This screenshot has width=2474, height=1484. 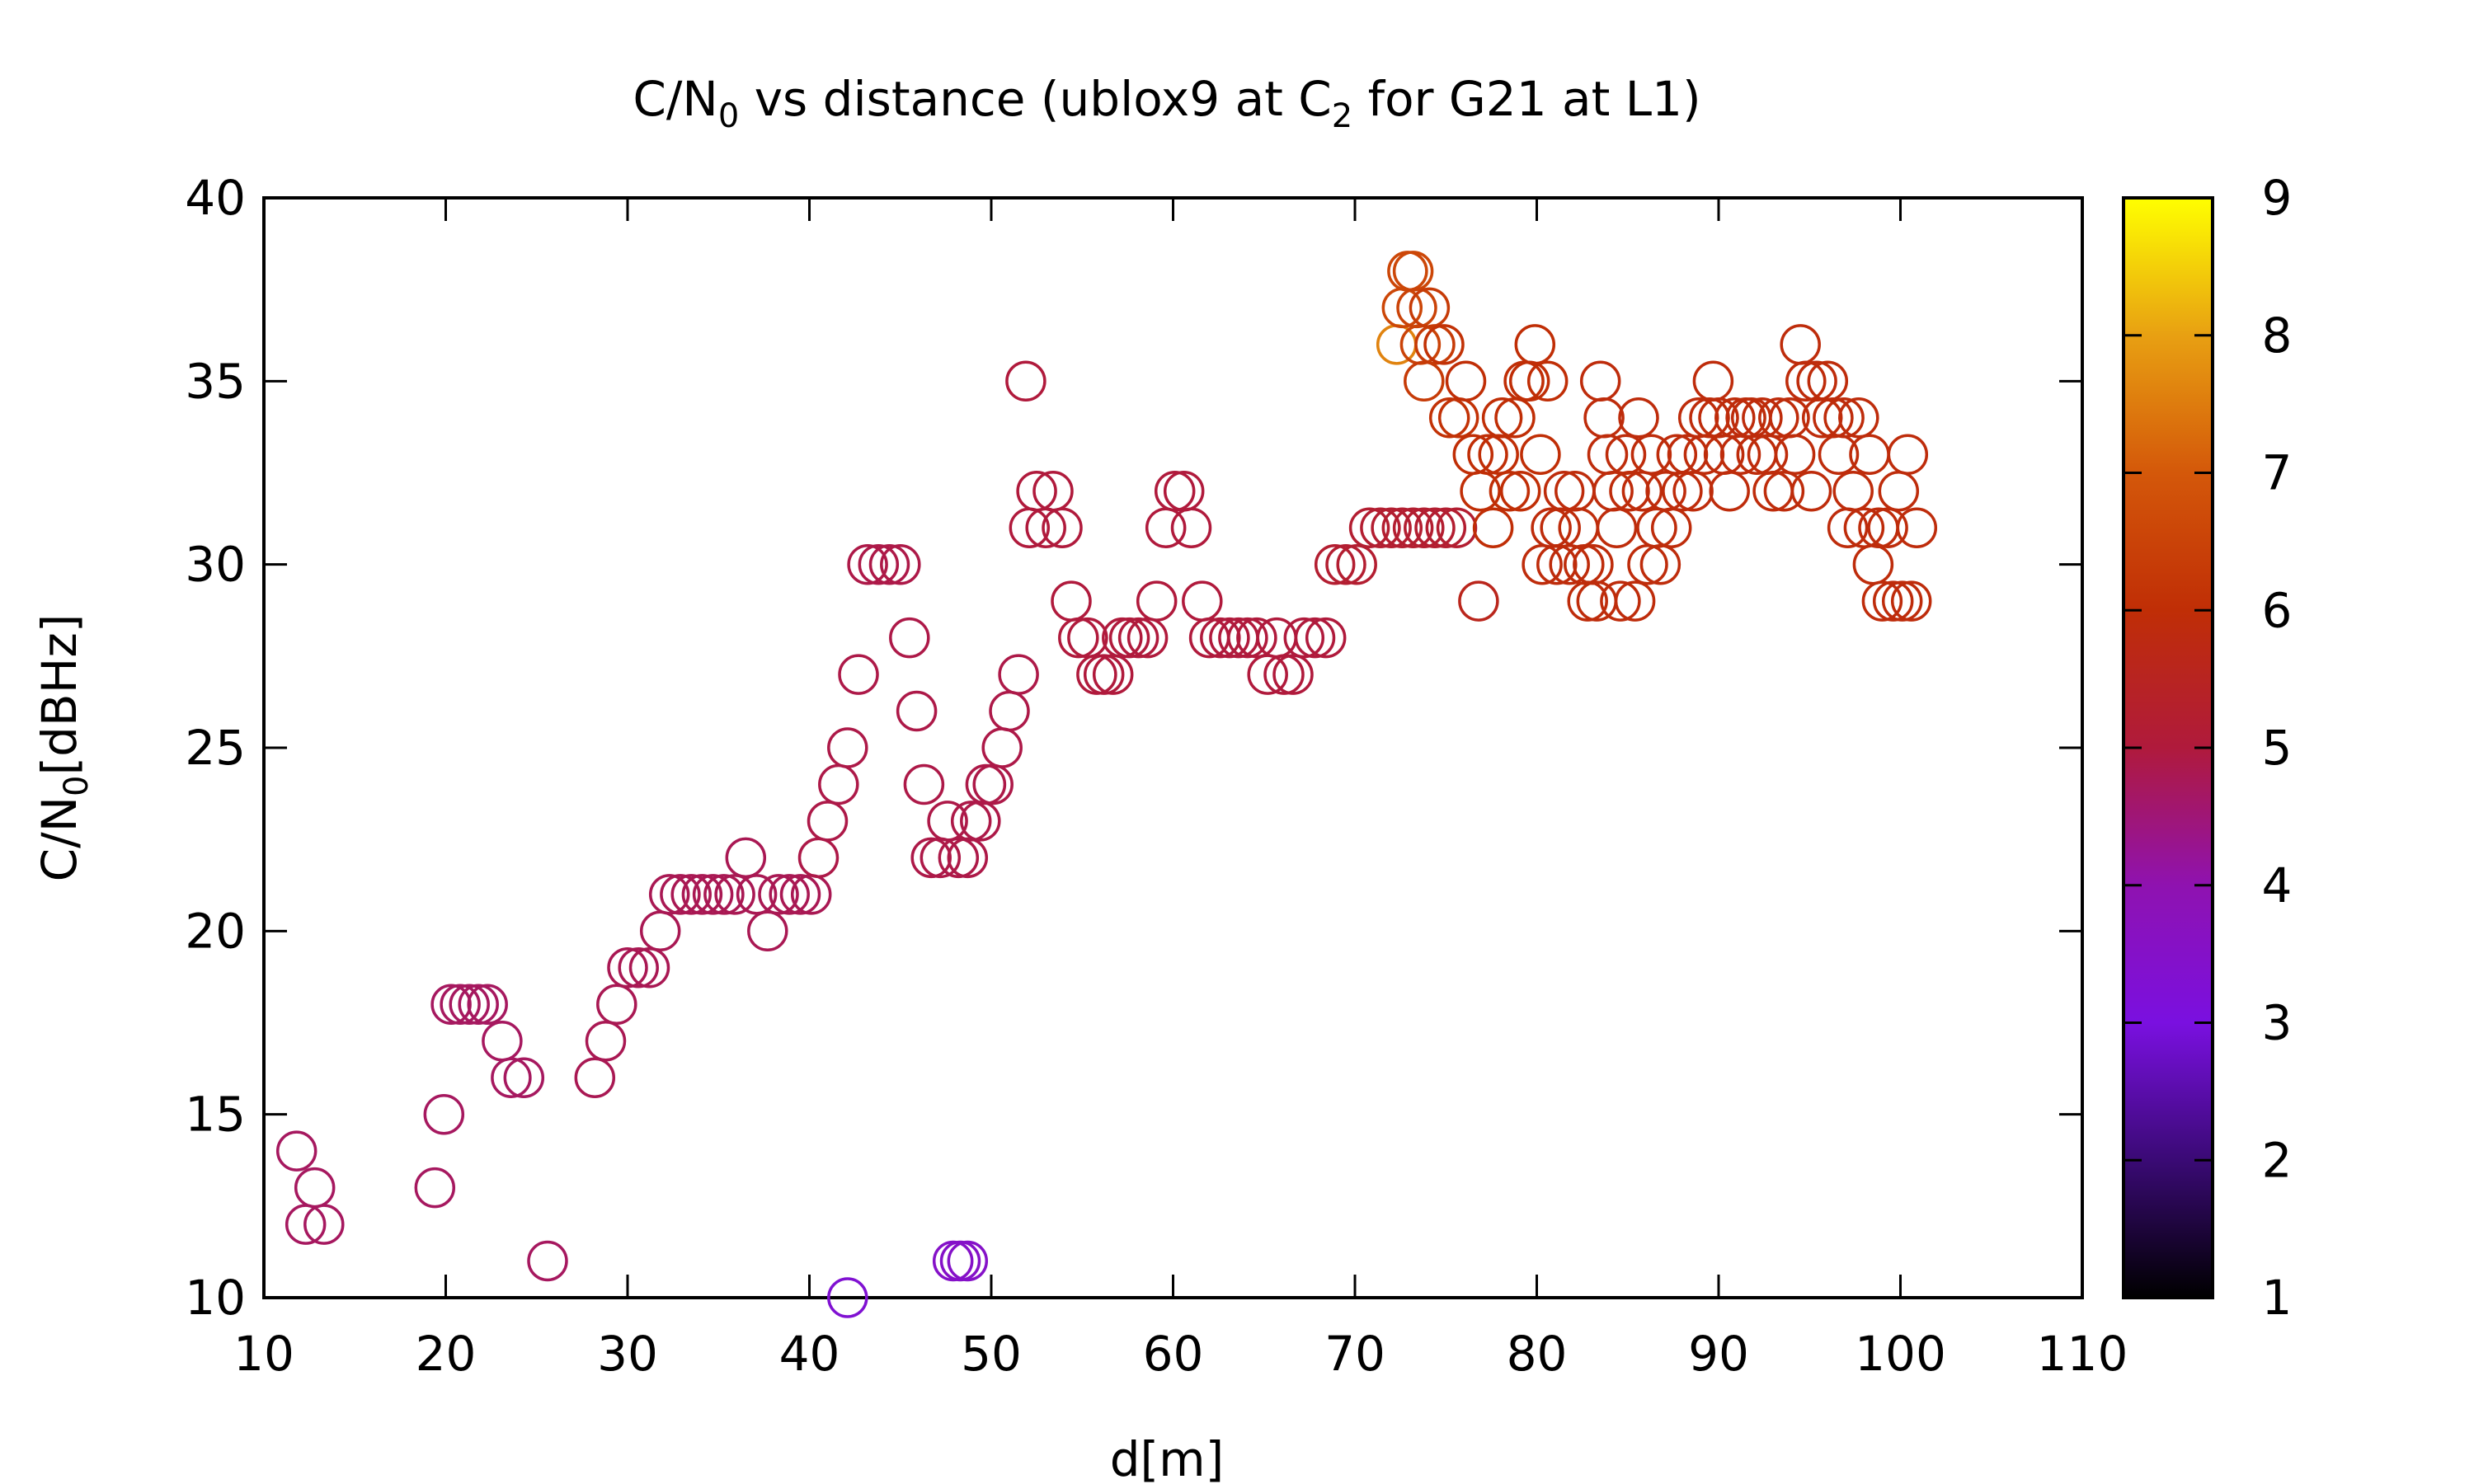 I want to click on x-tick-label: 90, so click(x=1718, y=1354).